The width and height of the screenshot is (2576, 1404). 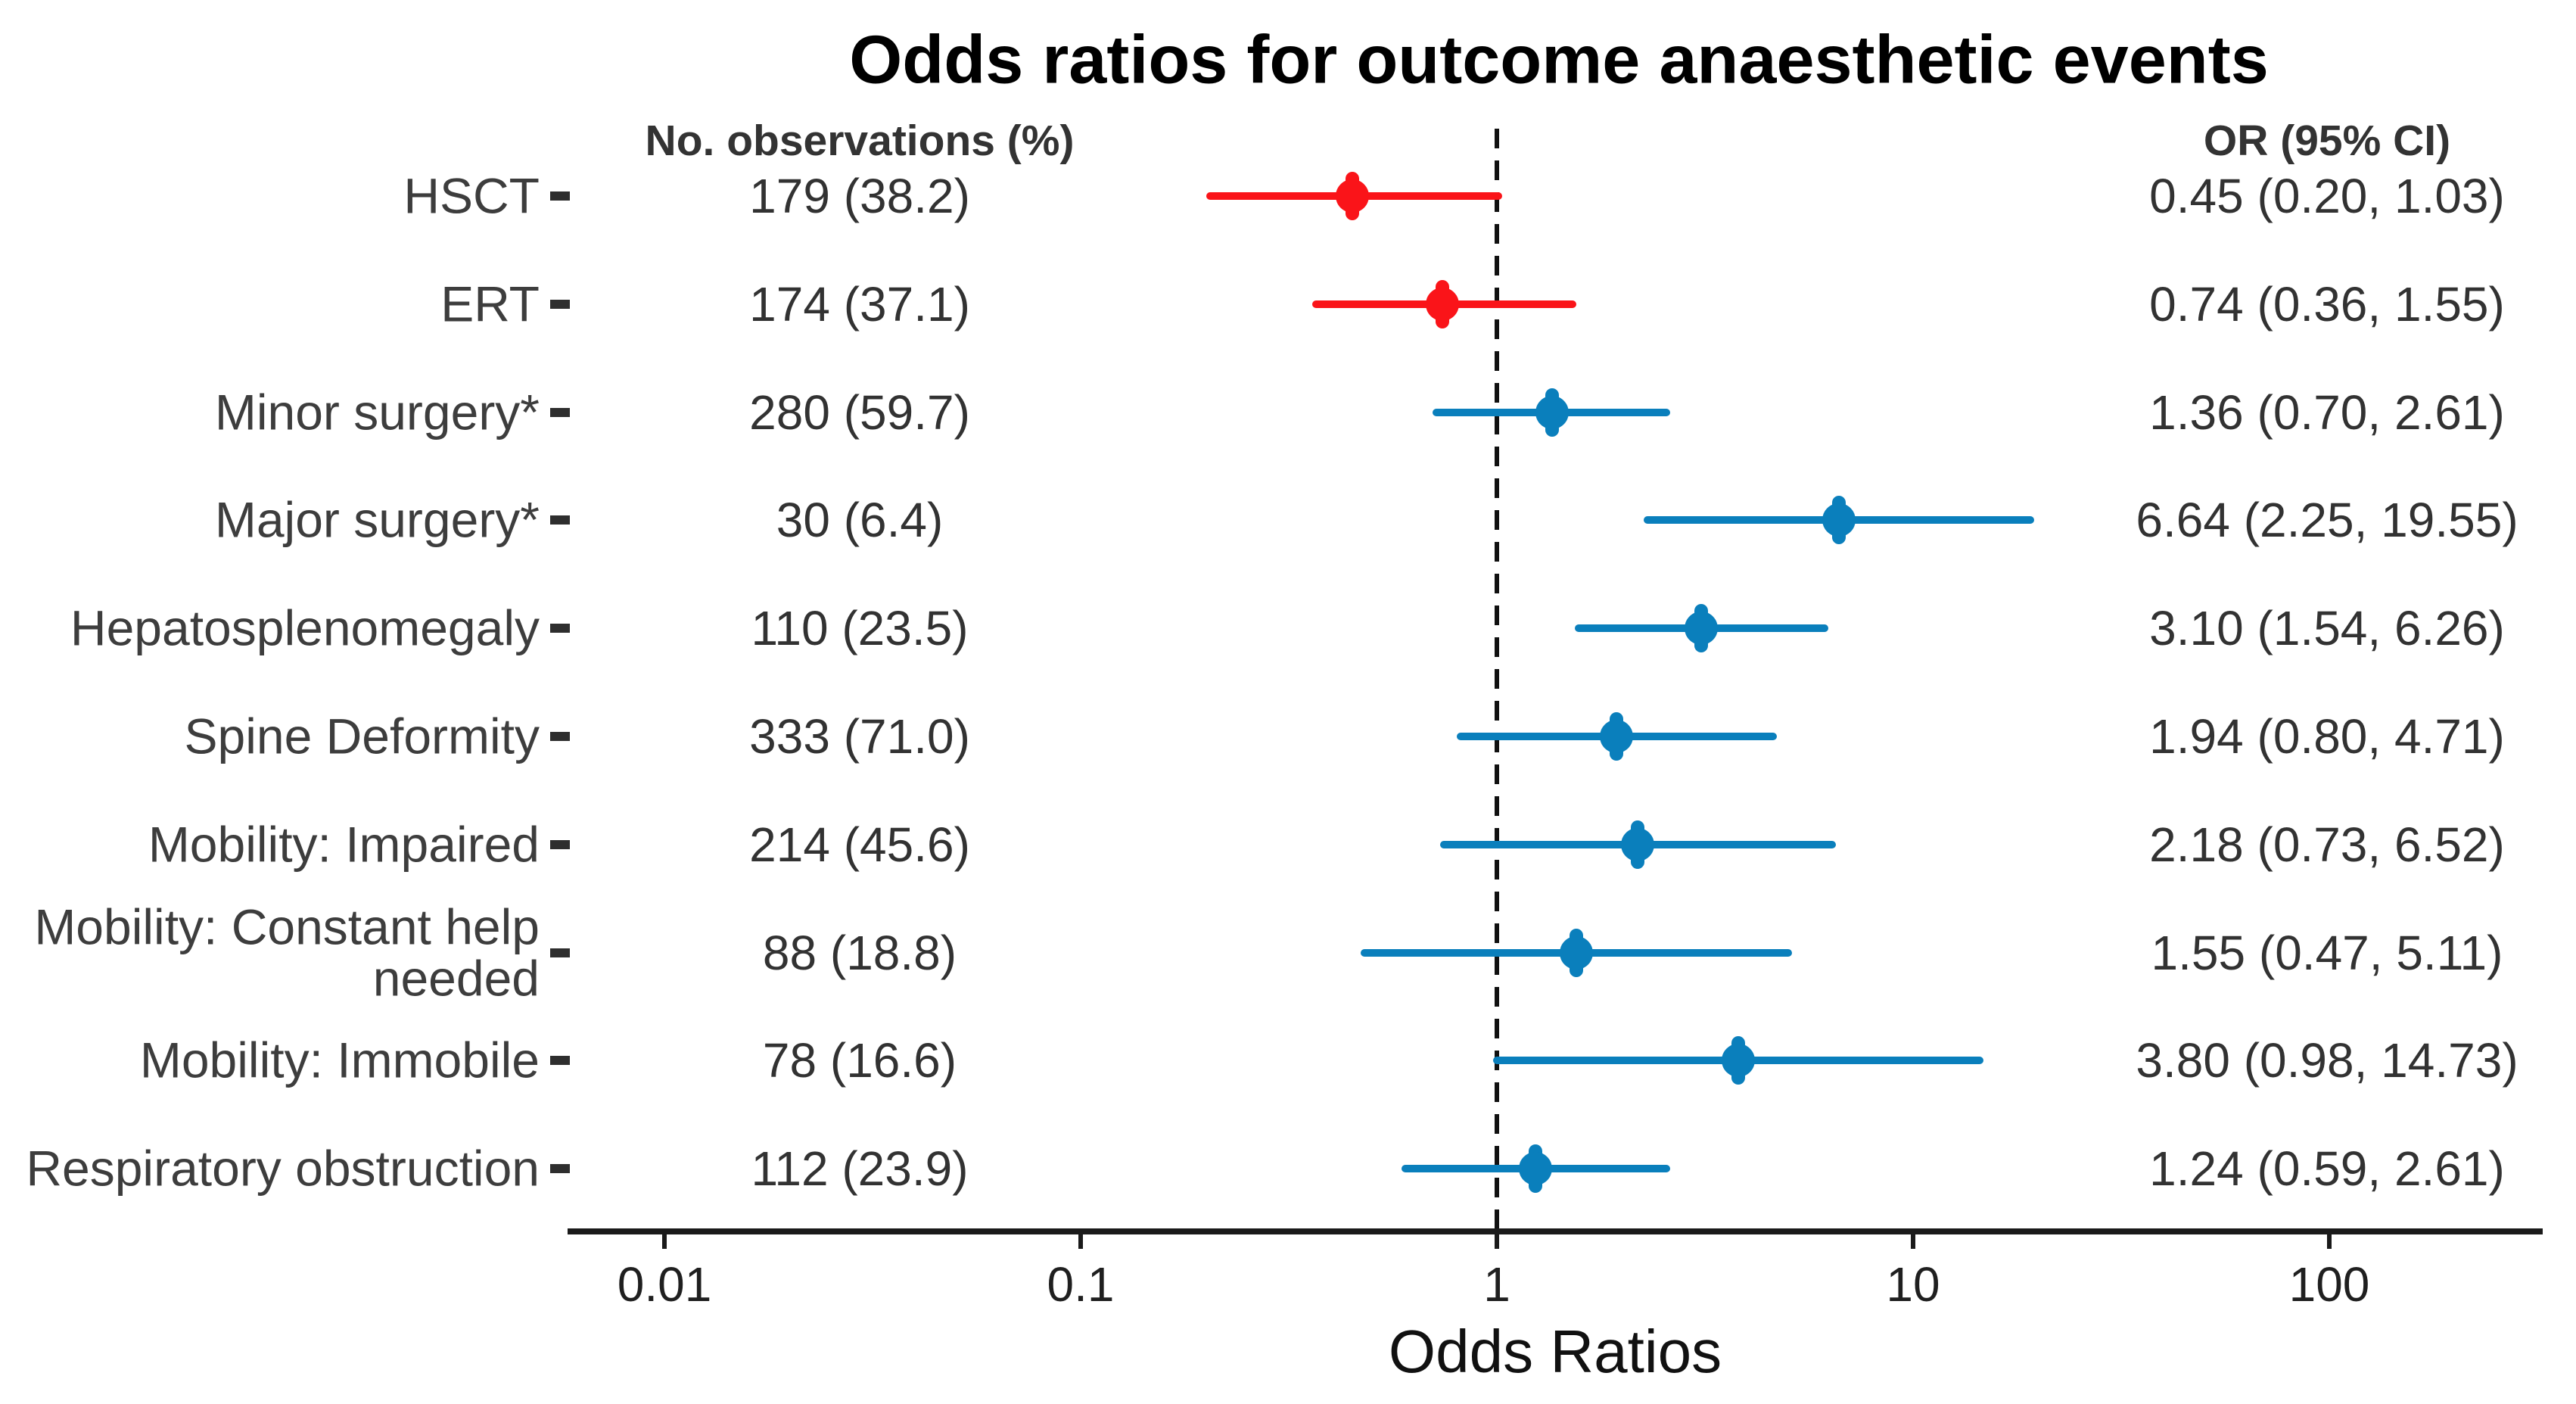 What do you see at coordinates (2329, 1284) in the screenshot?
I see `x-axis-tick-label: 100` at bounding box center [2329, 1284].